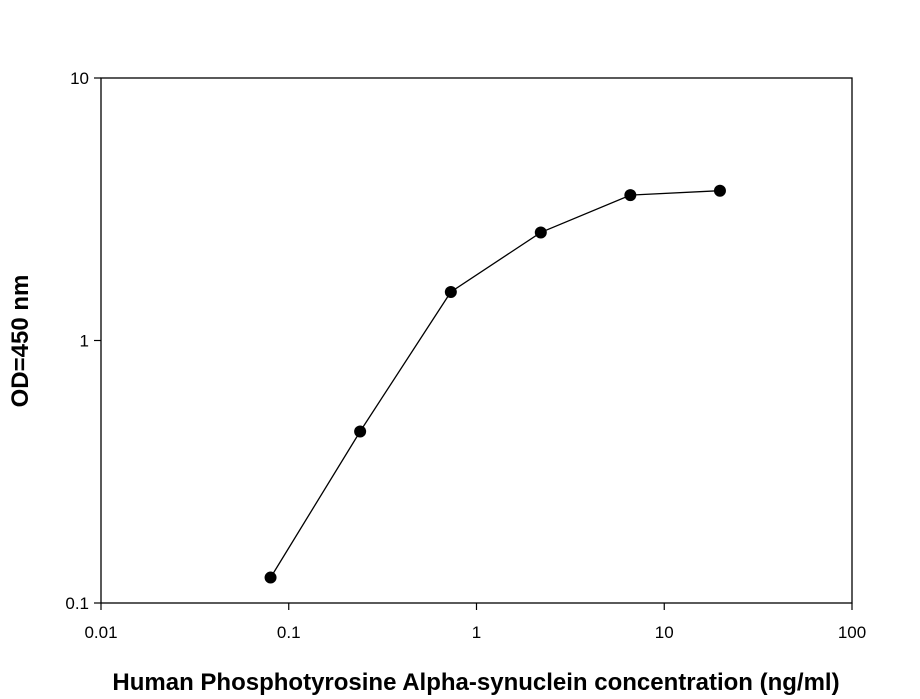 The image size is (920, 699). What do you see at coordinates (20, 341) in the screenshot?
I see `y-axis-title: OD=450 nm` at bounding box center [20, 341].